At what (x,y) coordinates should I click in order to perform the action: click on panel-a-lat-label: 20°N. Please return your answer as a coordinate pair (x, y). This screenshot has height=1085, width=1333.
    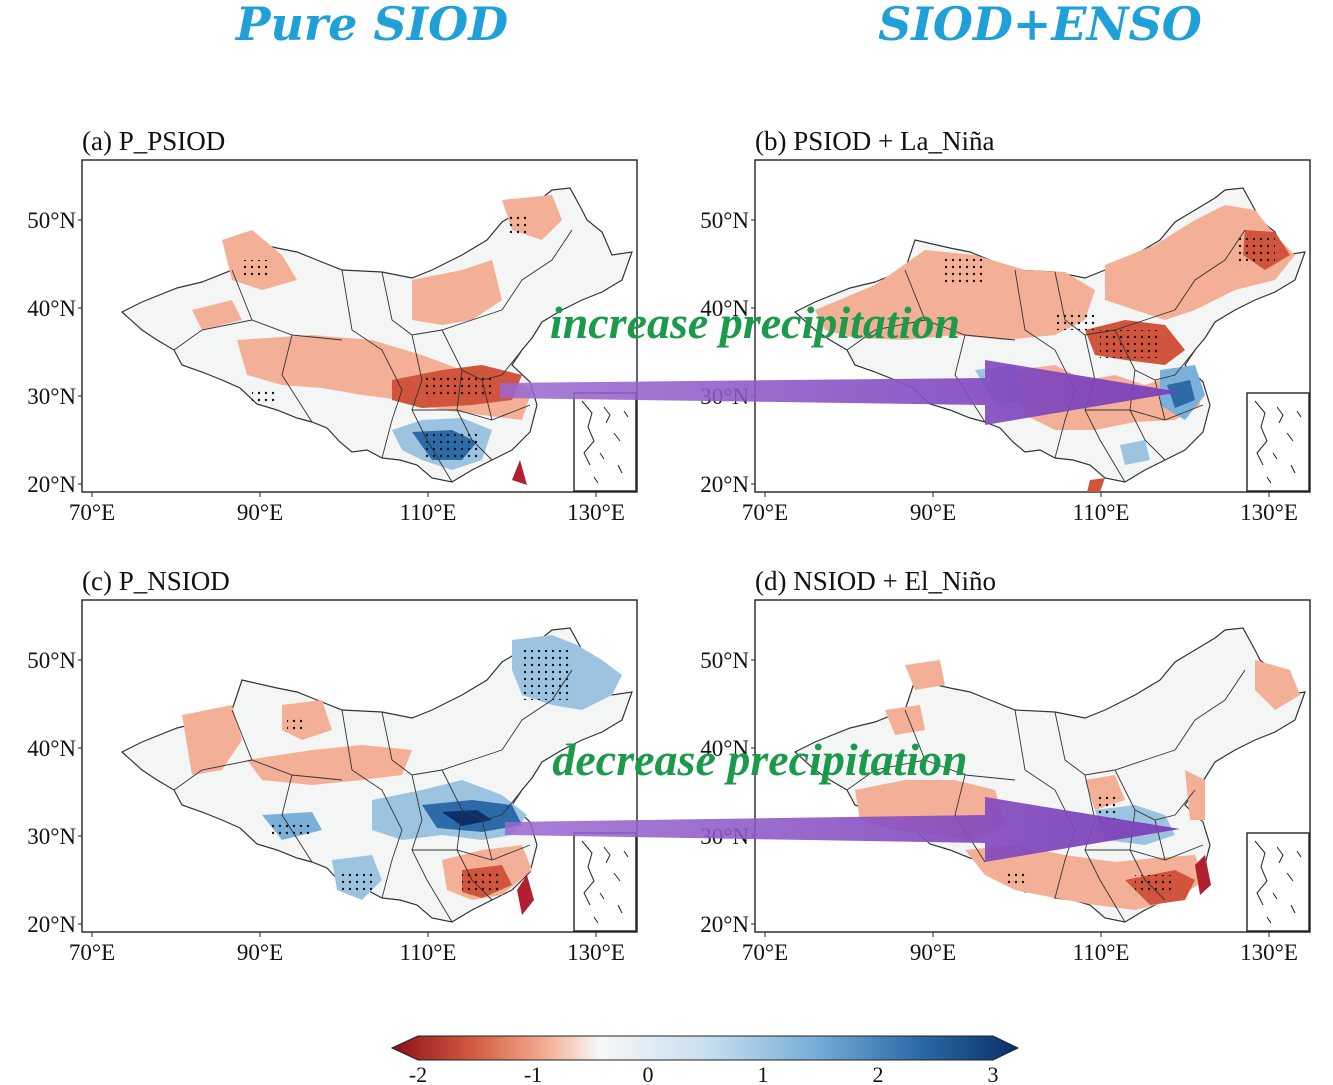
    Looking at the image, I should click on (51, 484).